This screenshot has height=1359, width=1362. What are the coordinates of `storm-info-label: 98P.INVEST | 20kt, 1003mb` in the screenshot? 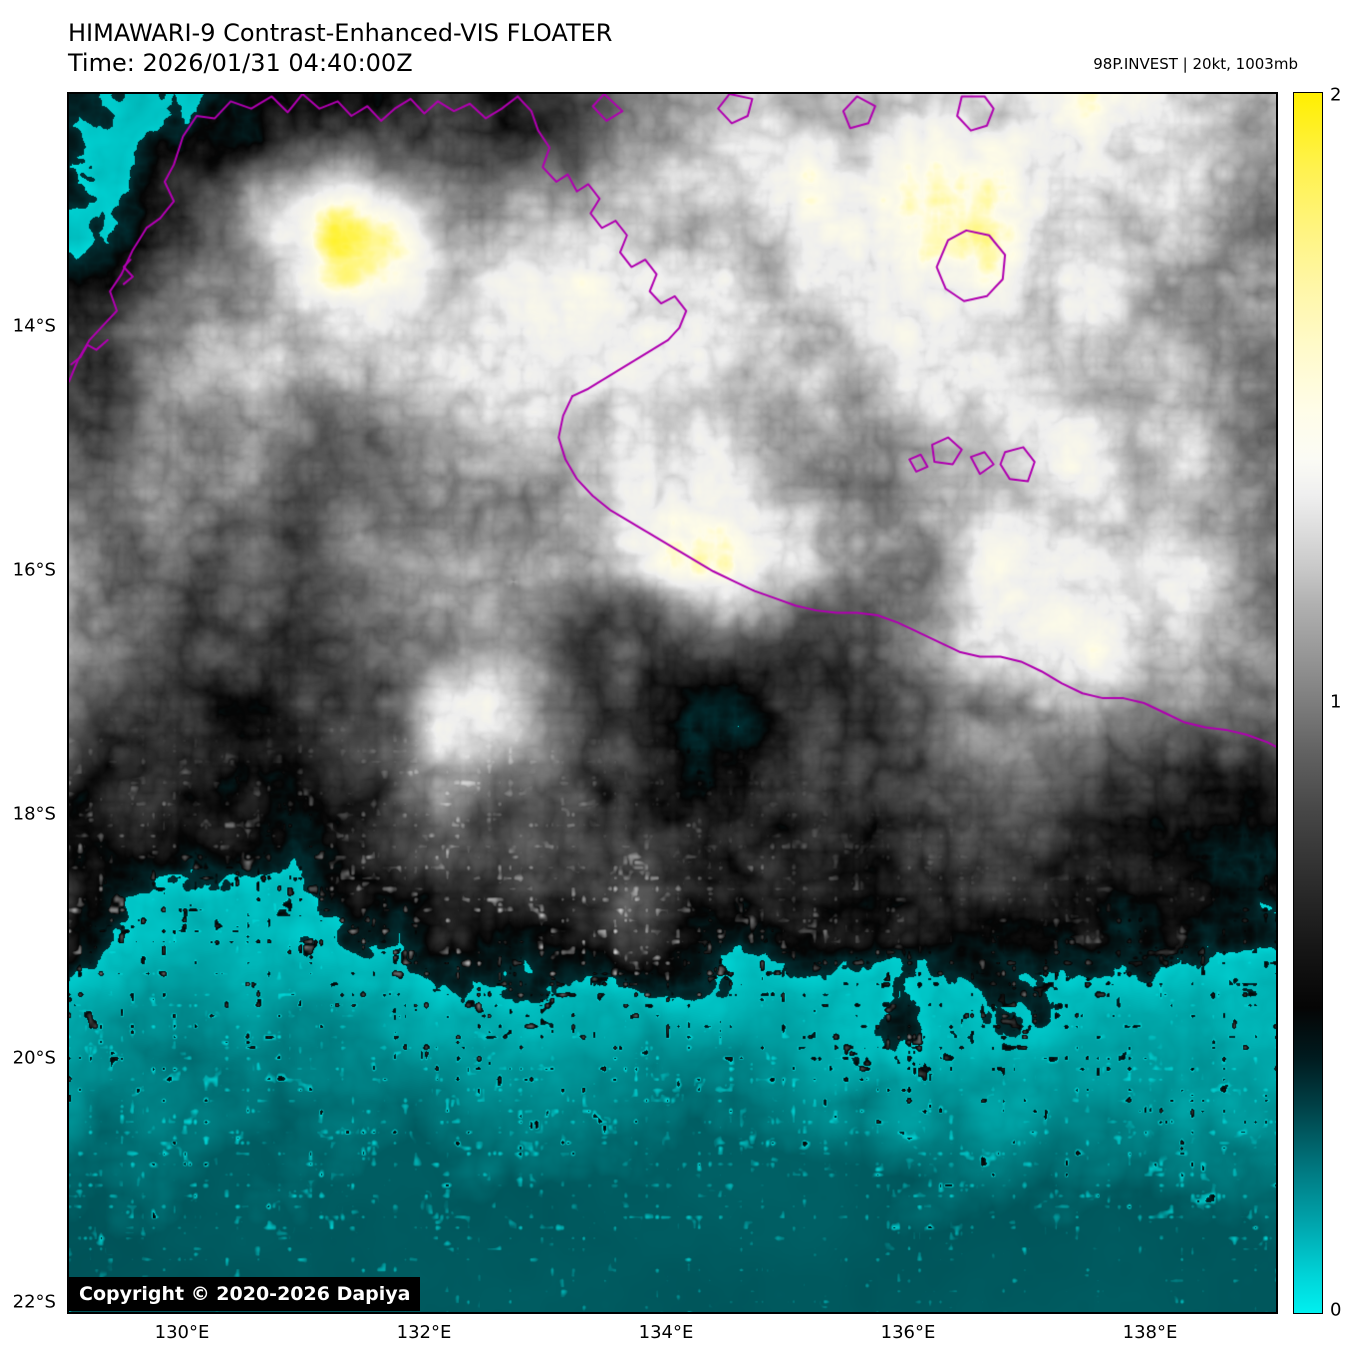 It's located at (1195, 64).